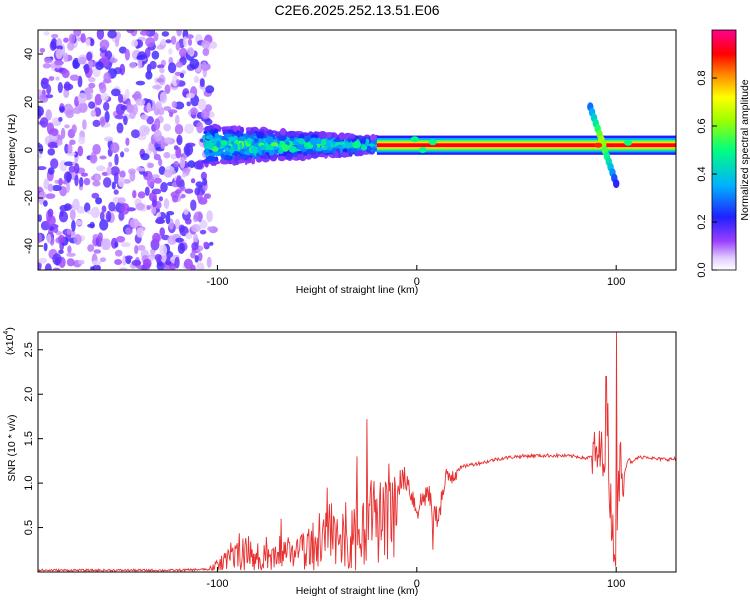 This screenshot has height=605, width=750. I want to click on spectrogram-x-tick-label: 0, so click(417, 282).